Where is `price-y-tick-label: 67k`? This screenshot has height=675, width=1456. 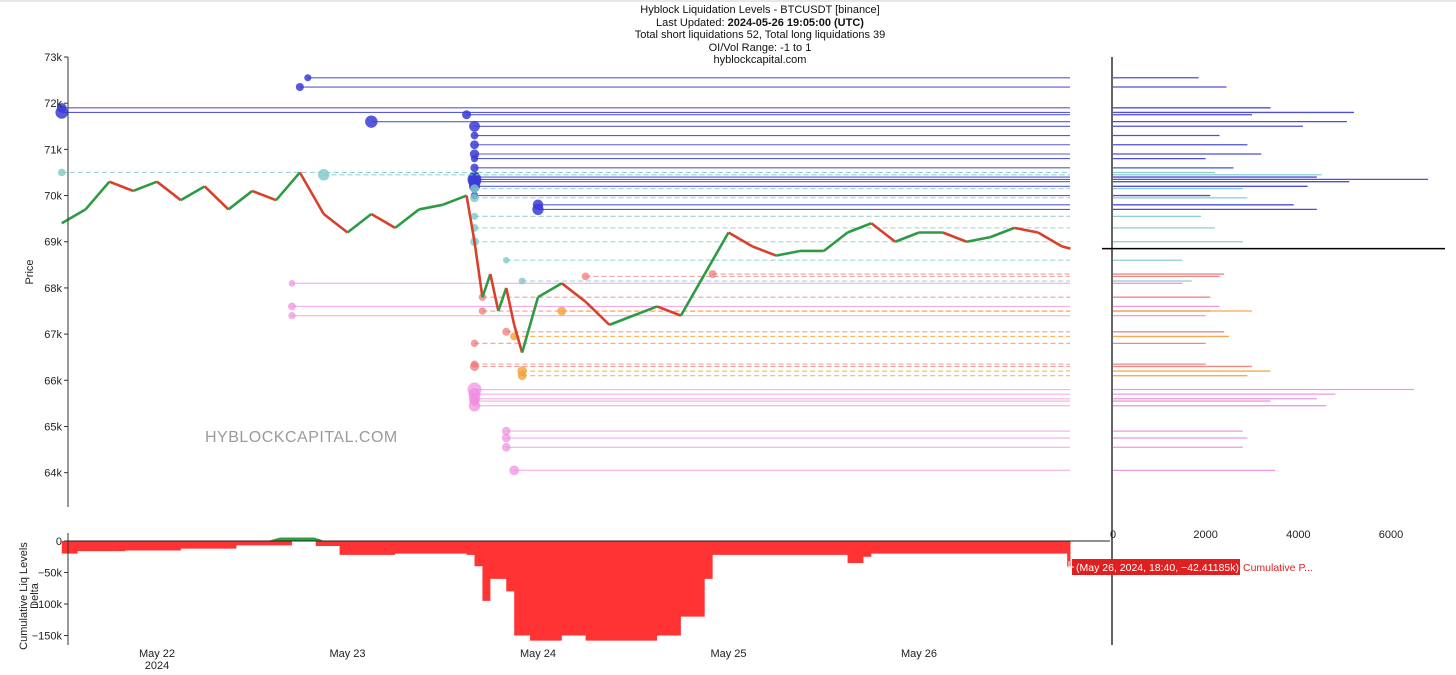 price-y-tick-label: 67k is located at coordinates (53, 335).